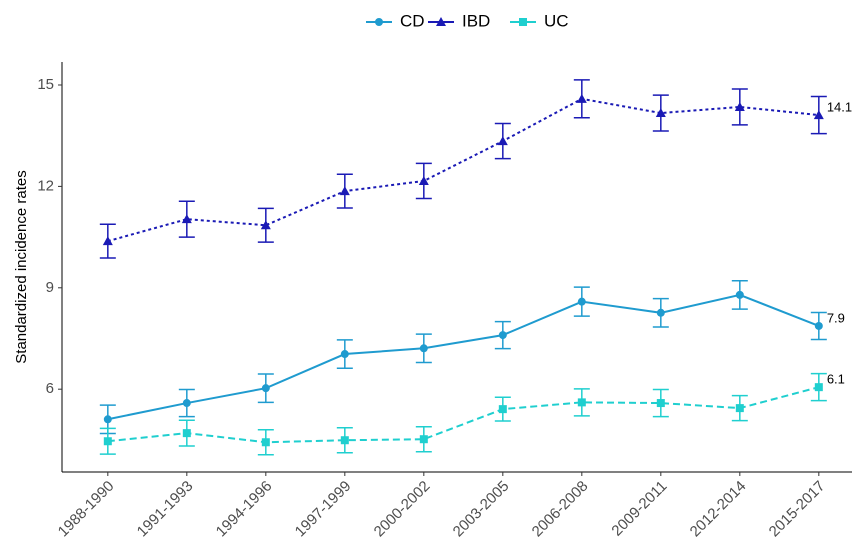 Image resolution: width=857 pixels, height=548 pixels. Describe the element at coordinates (539, 20) in the screenshot. I see `legend-item: UC` at that location.